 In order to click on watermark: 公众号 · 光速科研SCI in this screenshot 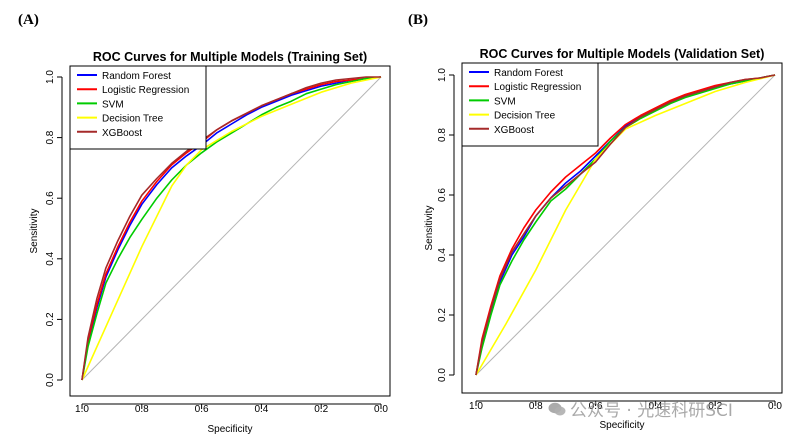, I will do `click(640, 408)`.